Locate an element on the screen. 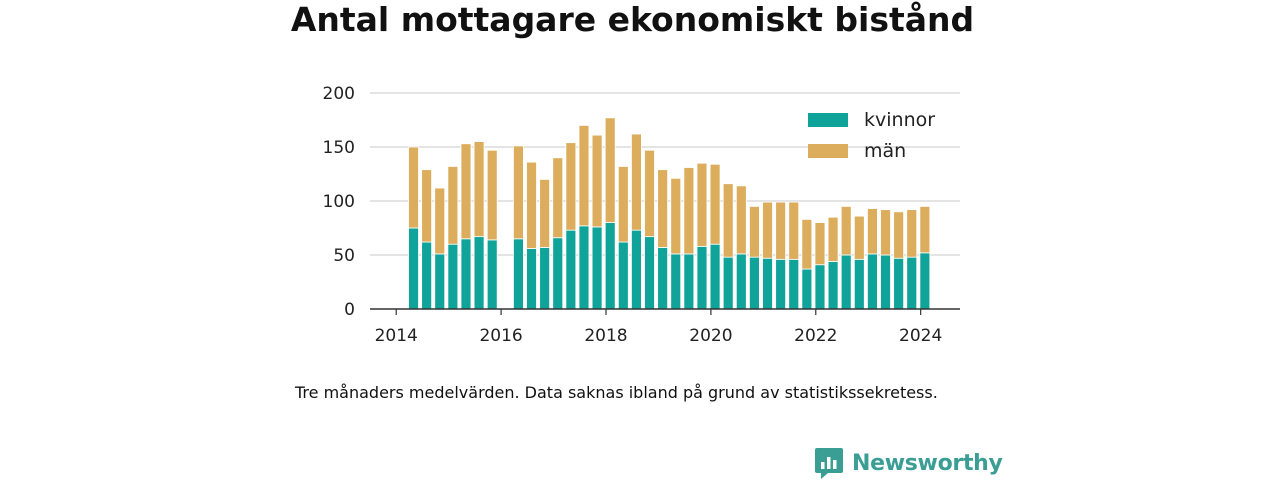  x-tick-label: 2018 is located at coordinates (605, 336).